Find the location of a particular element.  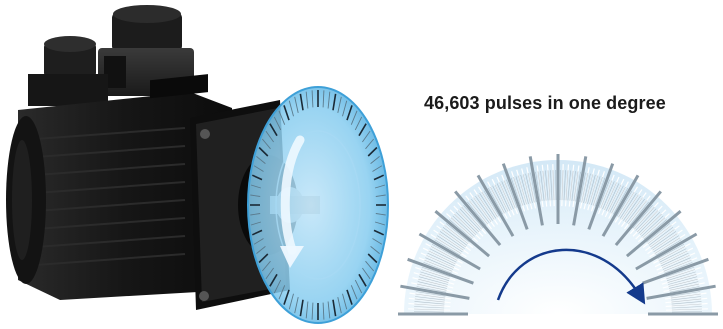

encoder-disc is located at coordinates (318, 205).